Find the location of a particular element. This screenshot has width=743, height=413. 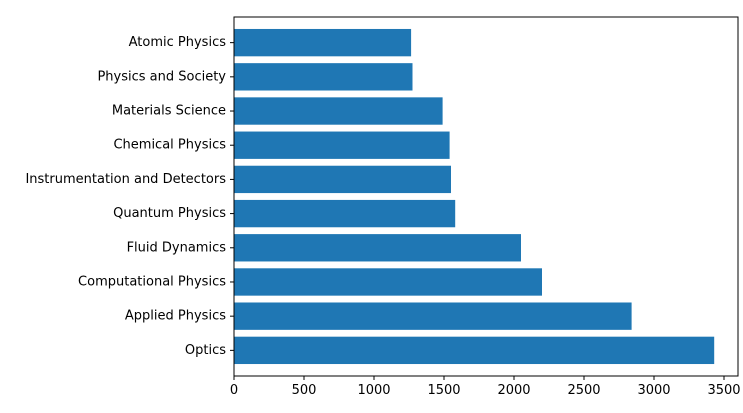

x-tick-label: 0 is located at coordinates (234, 390).